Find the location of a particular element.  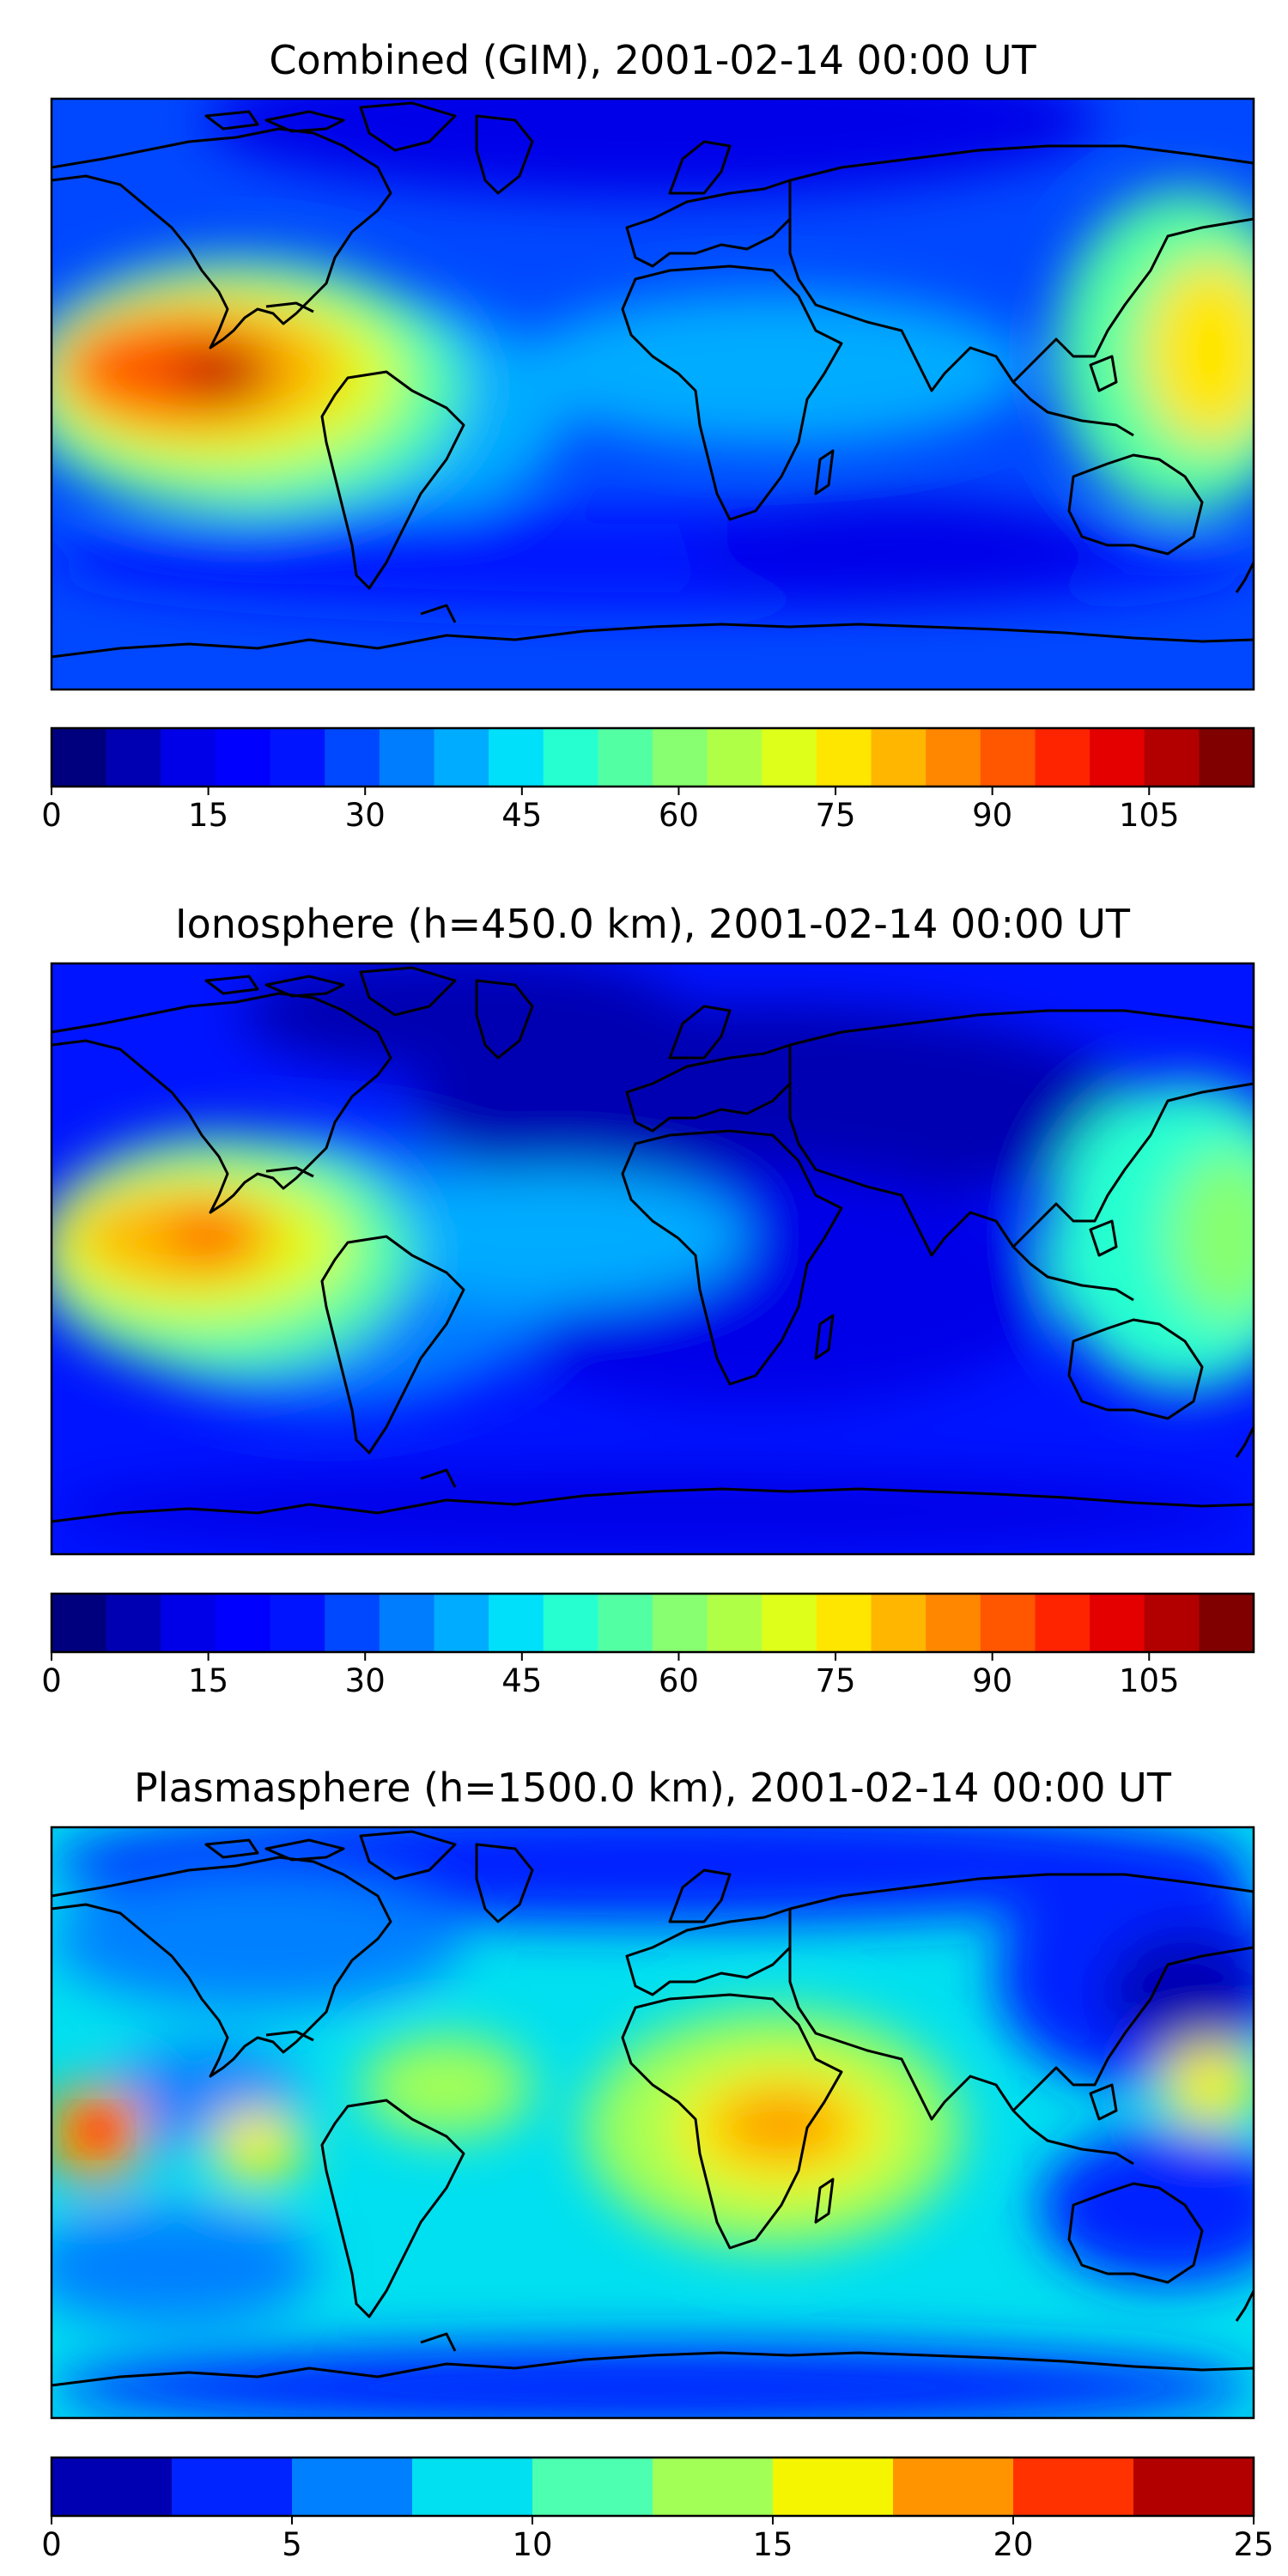

colorbar-tick-label: 20 is located at coordinates (1013, 2544).